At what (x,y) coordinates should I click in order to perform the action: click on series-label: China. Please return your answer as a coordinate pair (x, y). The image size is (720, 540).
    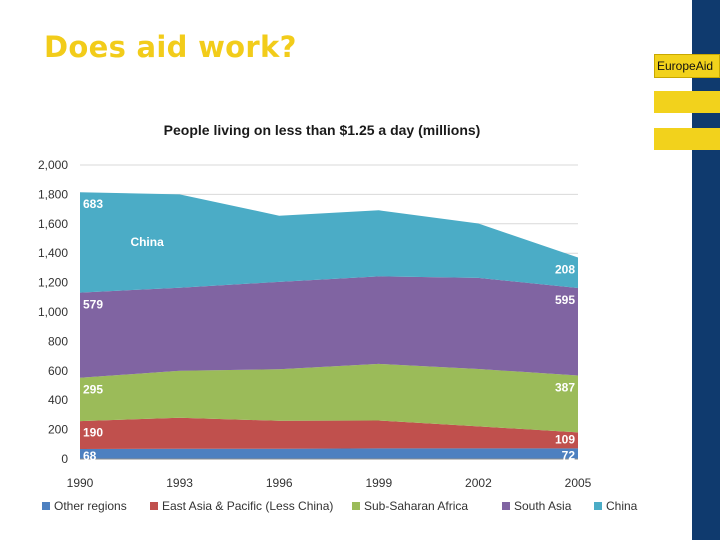
    Looking at the image, I should click on (147, 242).